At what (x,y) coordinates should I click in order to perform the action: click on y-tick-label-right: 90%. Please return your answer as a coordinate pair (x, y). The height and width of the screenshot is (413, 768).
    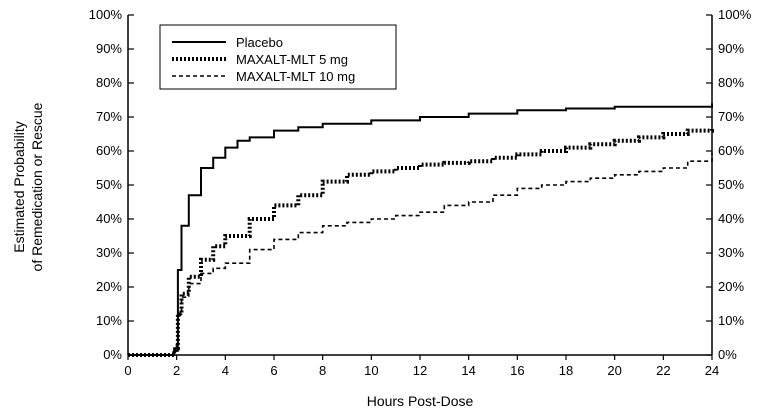
    Looking at the image, I should click on (731, 48).